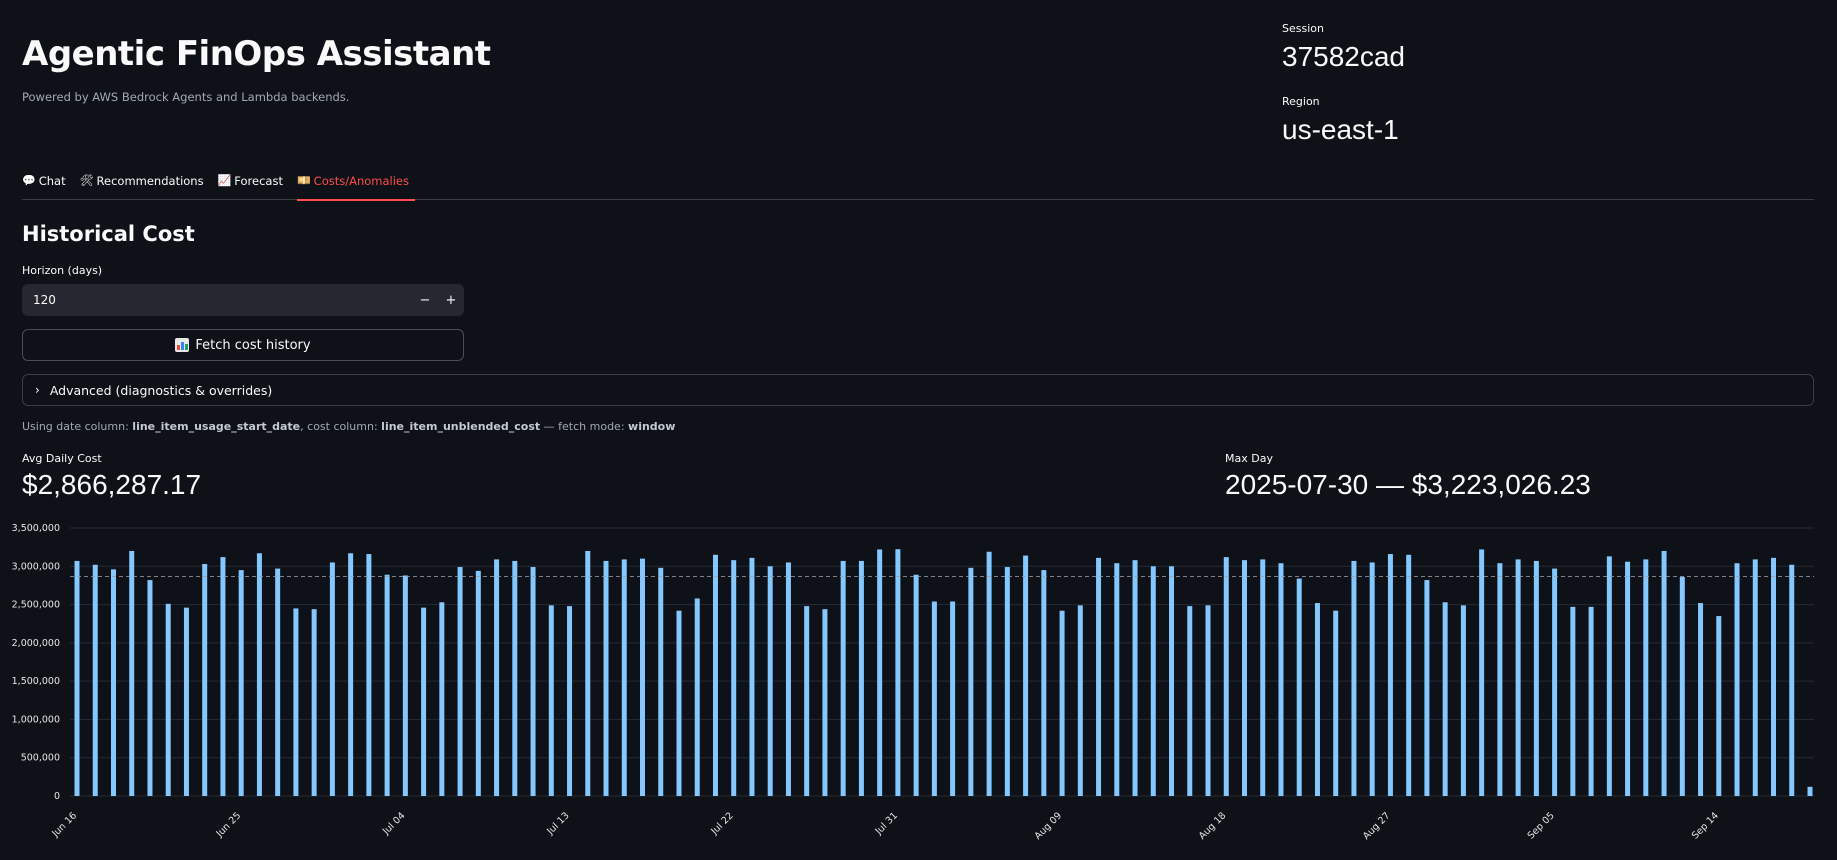 Image resolution: width=1837 pixels, height=860 pixels. Describe the element at coordinates (303, 180) in the screenshot. I see `money-icon: 💴` at that location.